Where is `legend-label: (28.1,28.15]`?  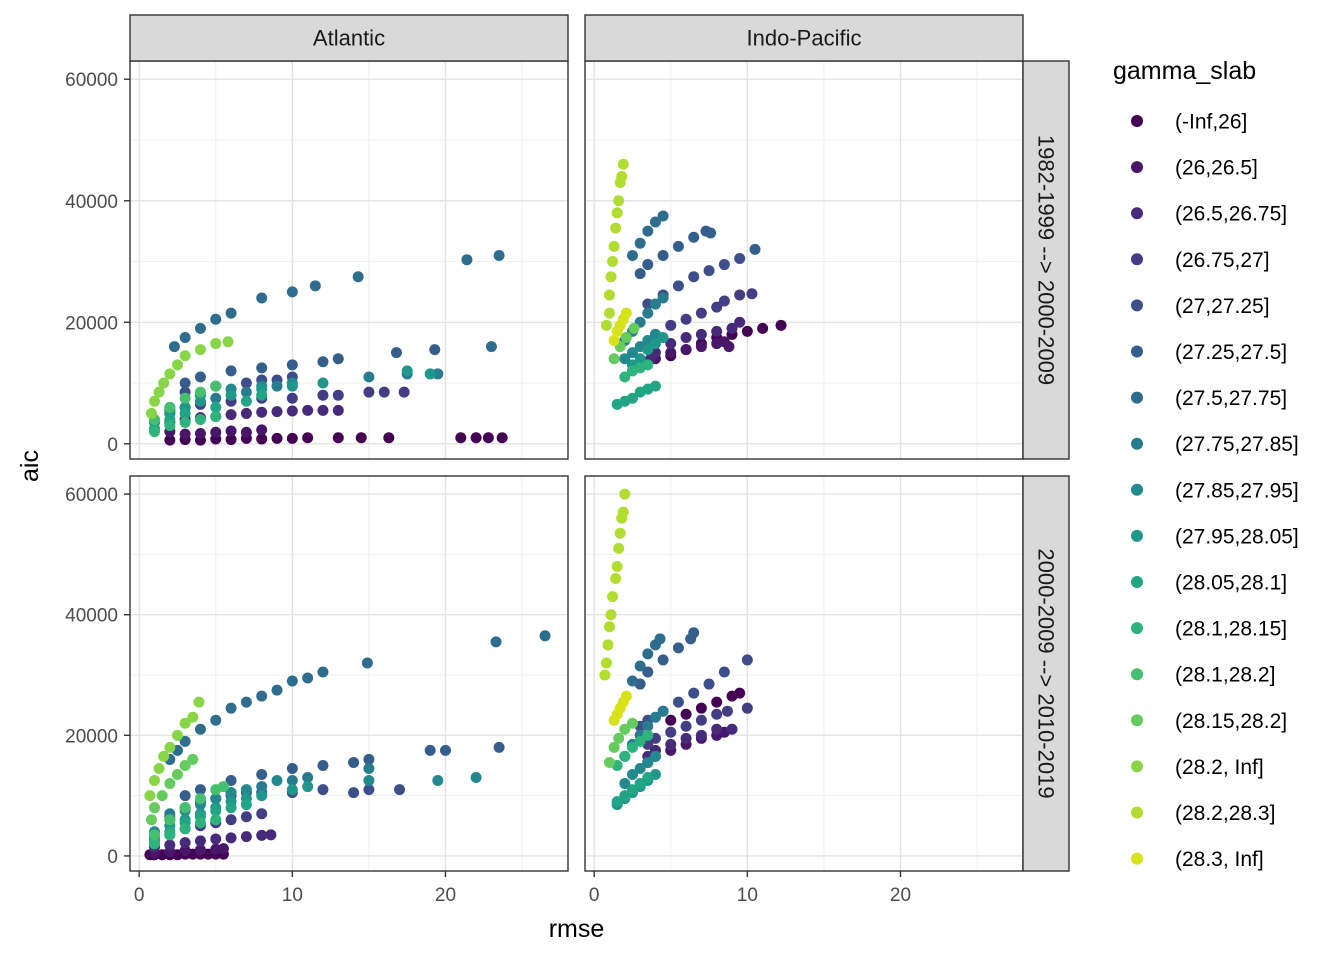
legend-label: (28.1,28.15] is located at coordinates (1231, 629).